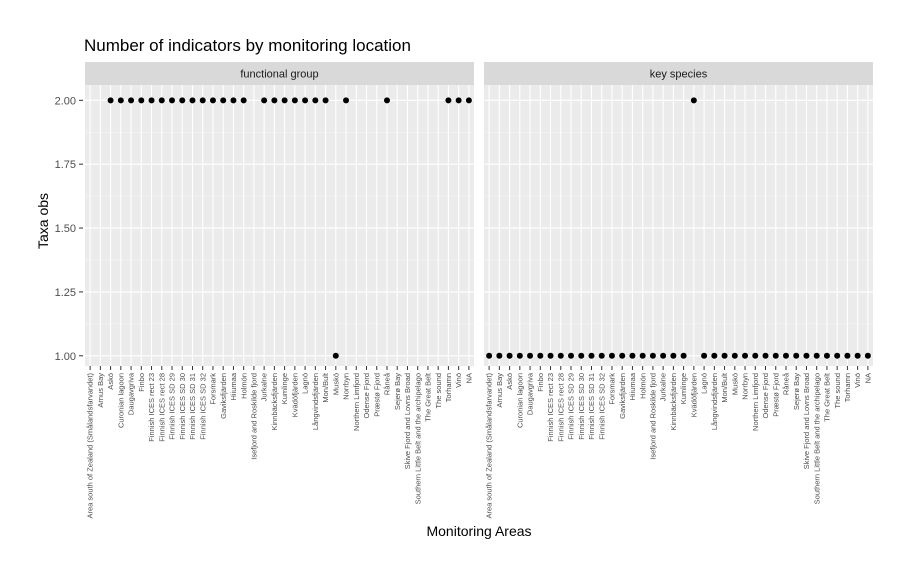 The width and height of the screenshot is (912, 576). I want to click on x-tick-label: Norrbyn, so click(745, 386).